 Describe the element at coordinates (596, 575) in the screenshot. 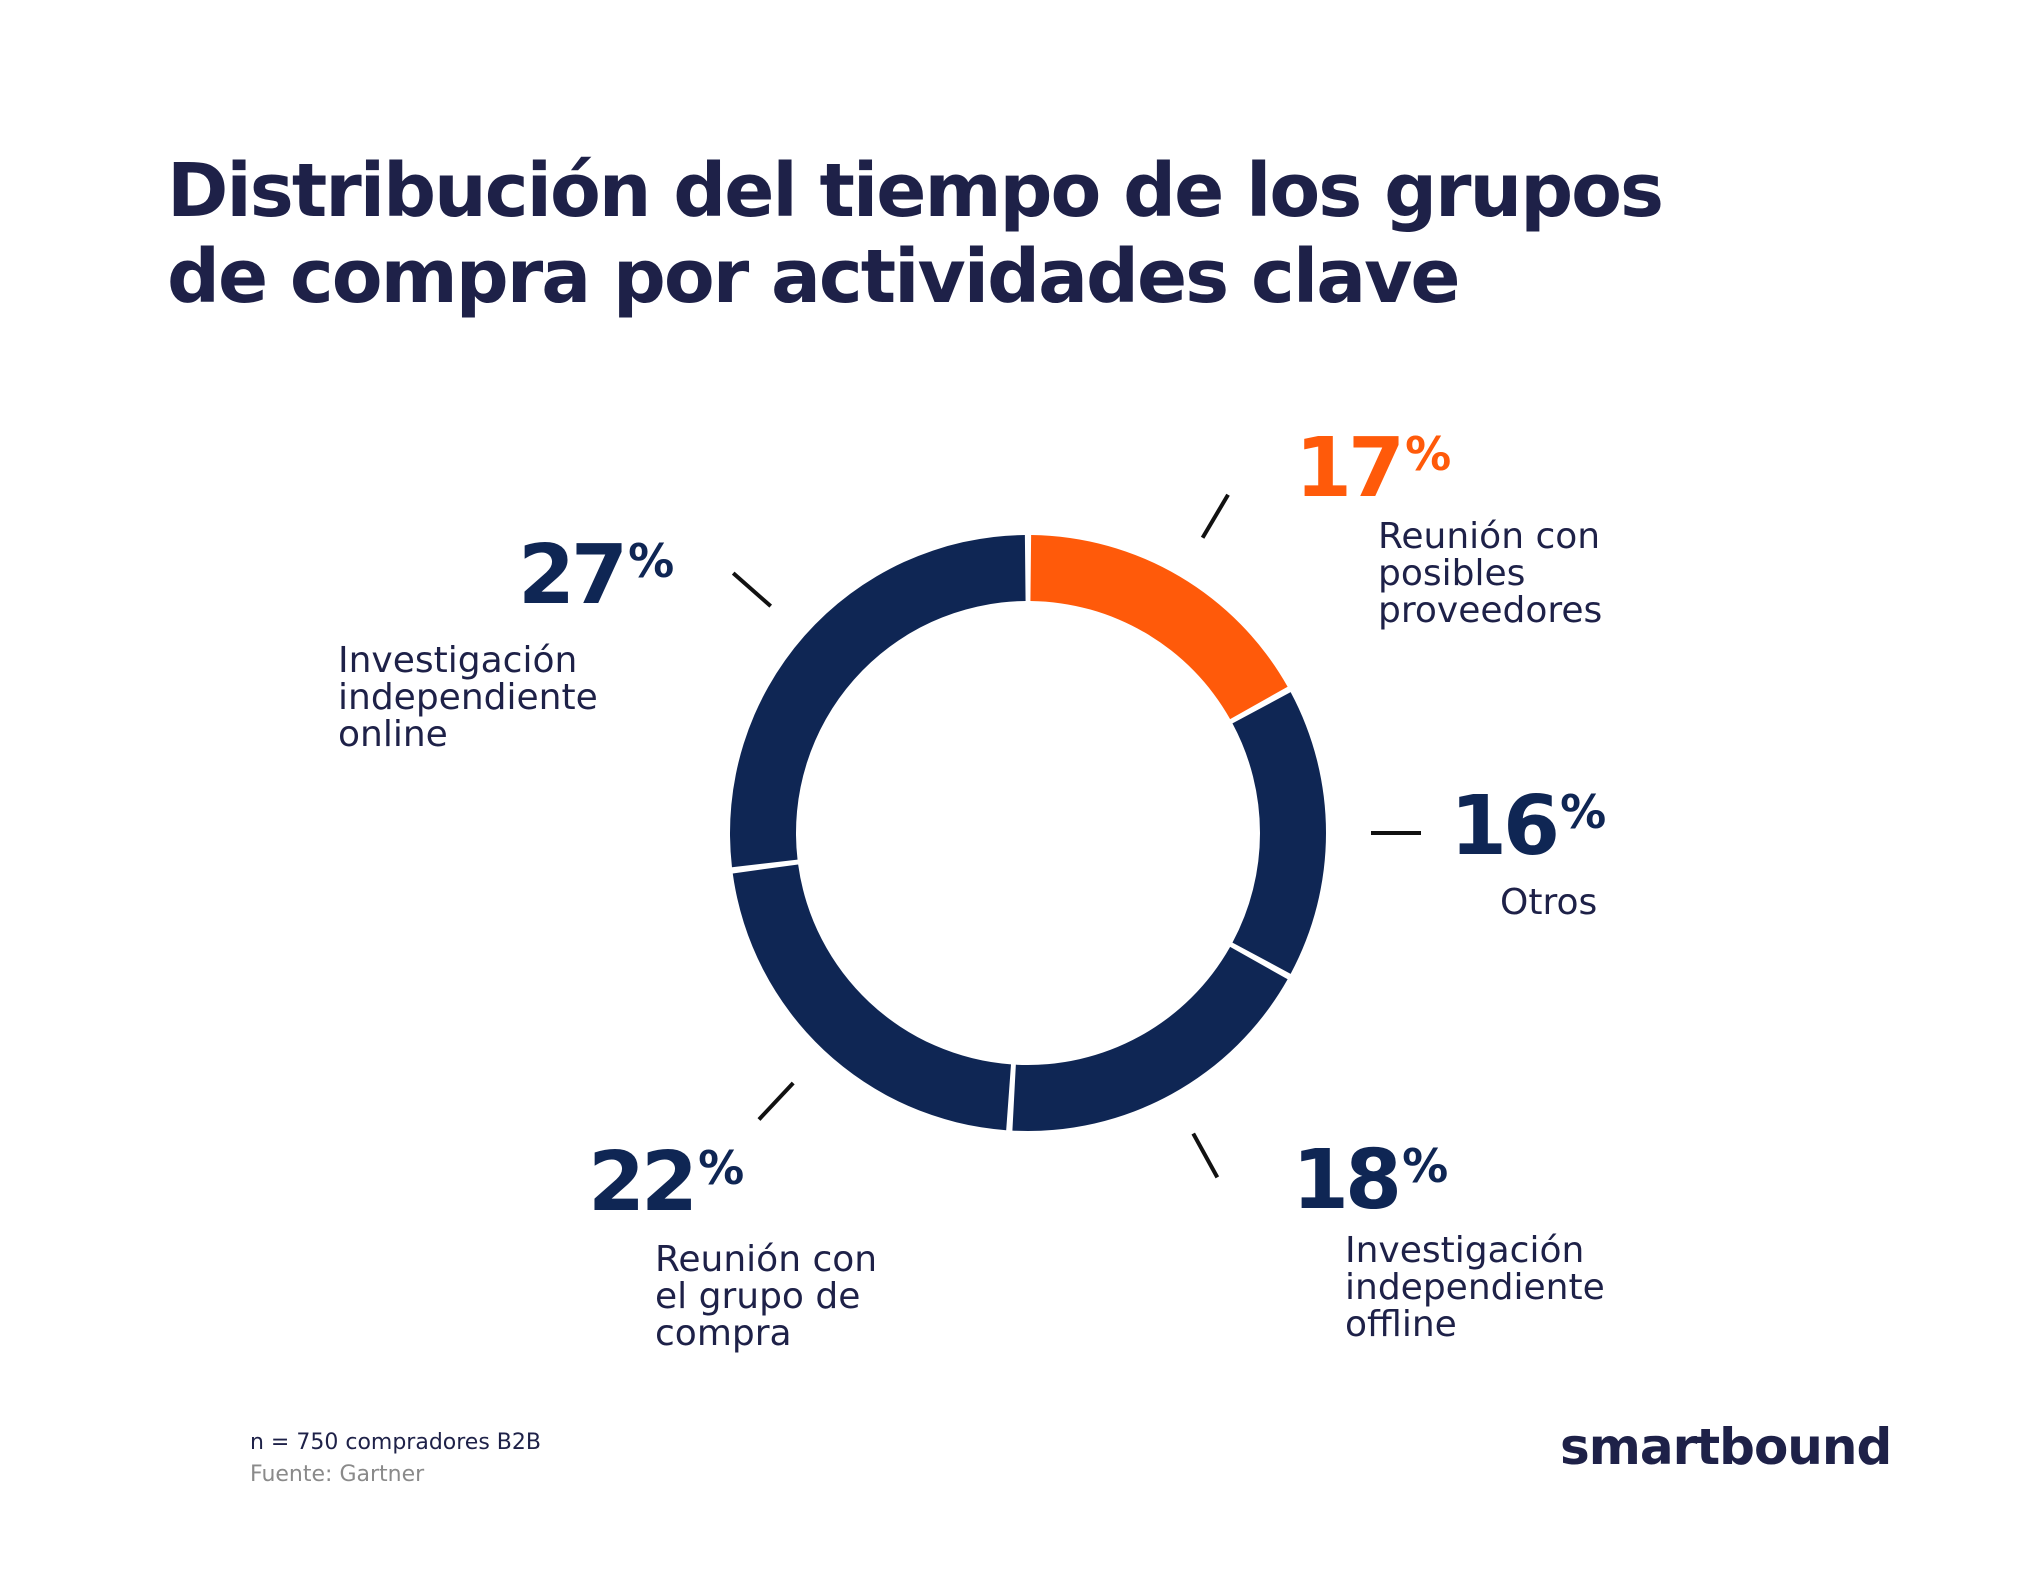

I see `data-label-percent: 27%` at that location.